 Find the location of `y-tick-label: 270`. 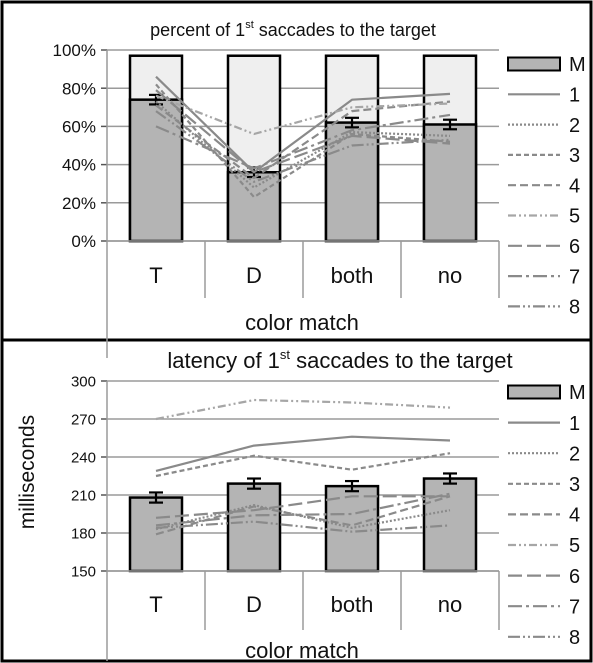

y-tick-label: 270 is located at coordinates (83, 419).